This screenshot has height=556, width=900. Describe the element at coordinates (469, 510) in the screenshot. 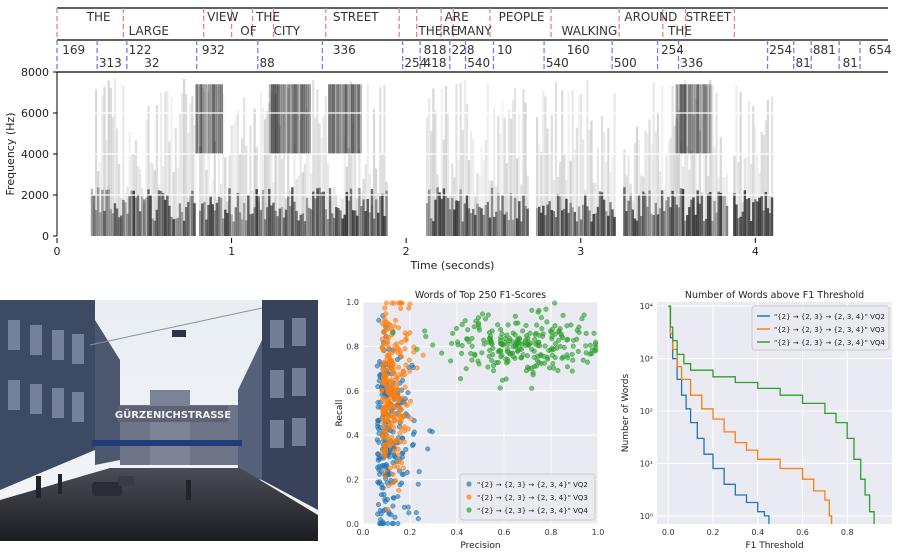

I see `scatter-legend-marker` at that location.